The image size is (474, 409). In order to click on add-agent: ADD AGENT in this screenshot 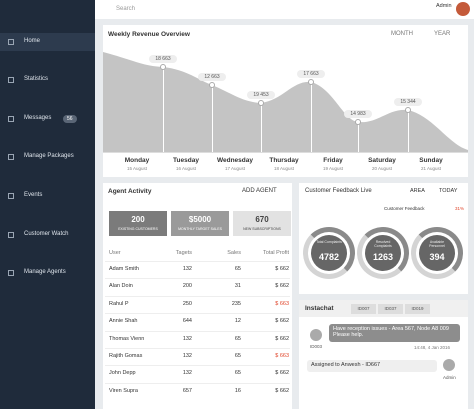, I will do `click(259, 191)`.